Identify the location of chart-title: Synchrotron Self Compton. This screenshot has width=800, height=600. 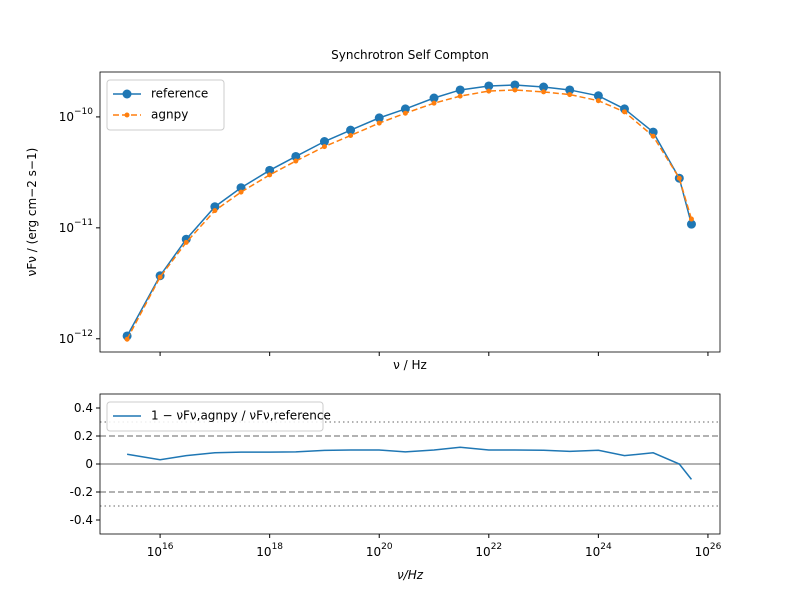
(410, 55).